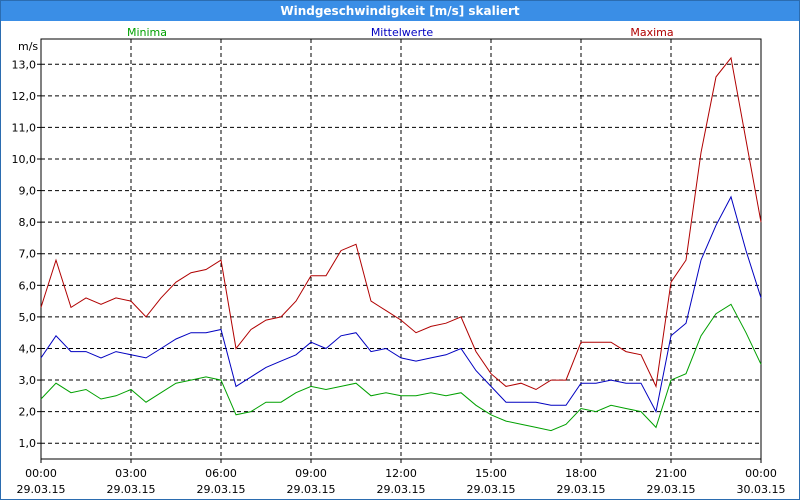  I want to click on y-tick-label: 3,0, so click(28, 380).